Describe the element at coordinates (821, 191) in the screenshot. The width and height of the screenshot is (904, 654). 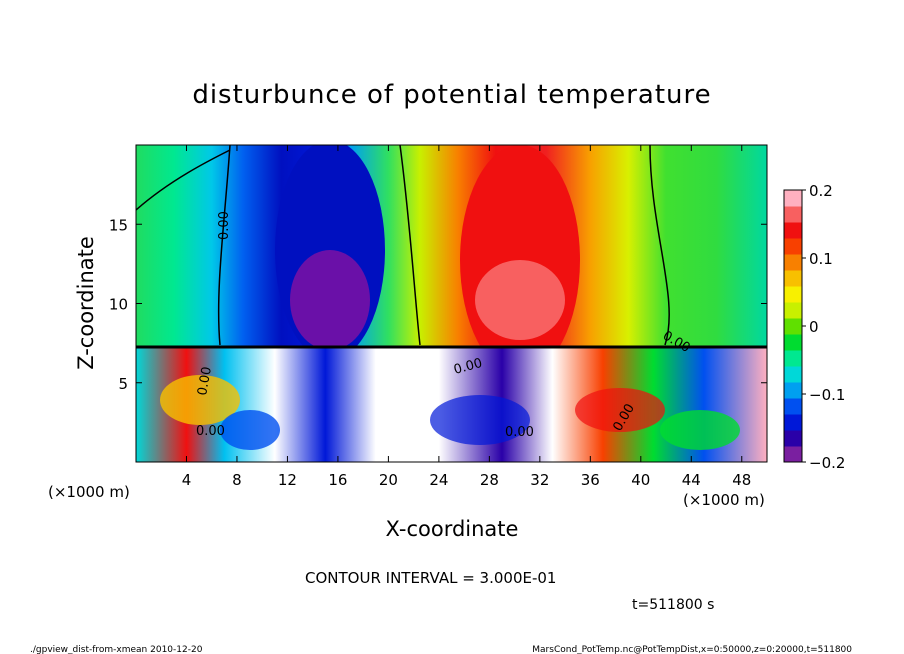
I see `colorbar-tick-label: 0.2` at that location.